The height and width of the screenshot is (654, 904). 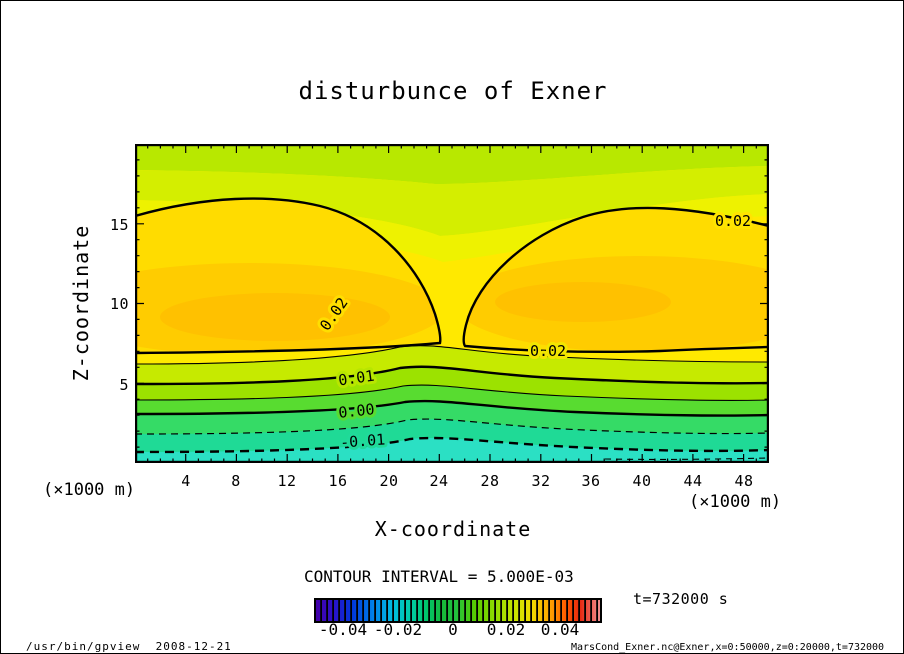 I want to click on contour-line-0.005, so click(x=452, y=392).